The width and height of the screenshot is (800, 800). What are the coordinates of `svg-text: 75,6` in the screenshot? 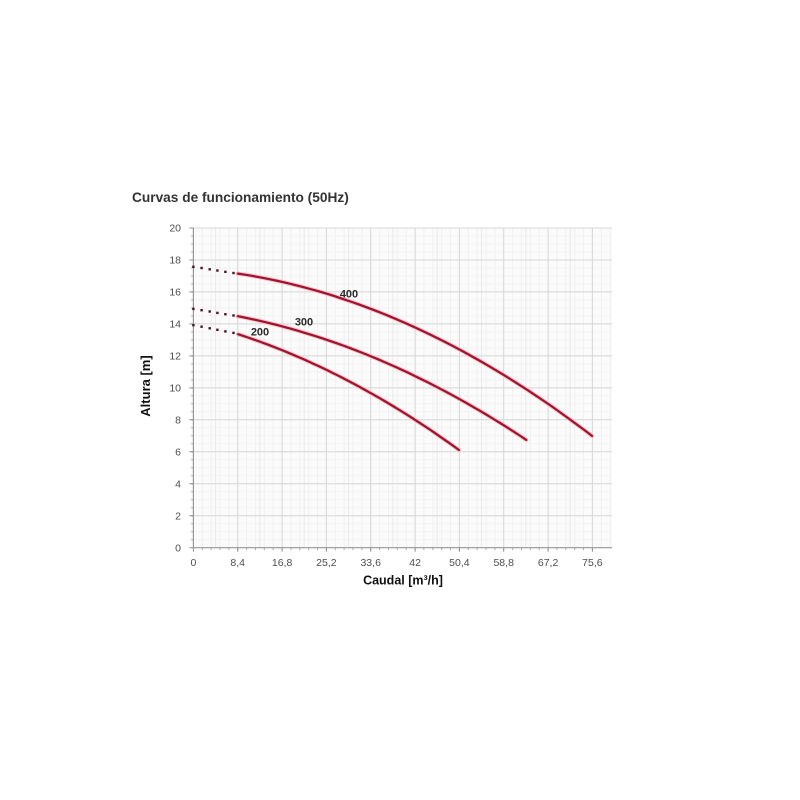 It's located at (592, 563).